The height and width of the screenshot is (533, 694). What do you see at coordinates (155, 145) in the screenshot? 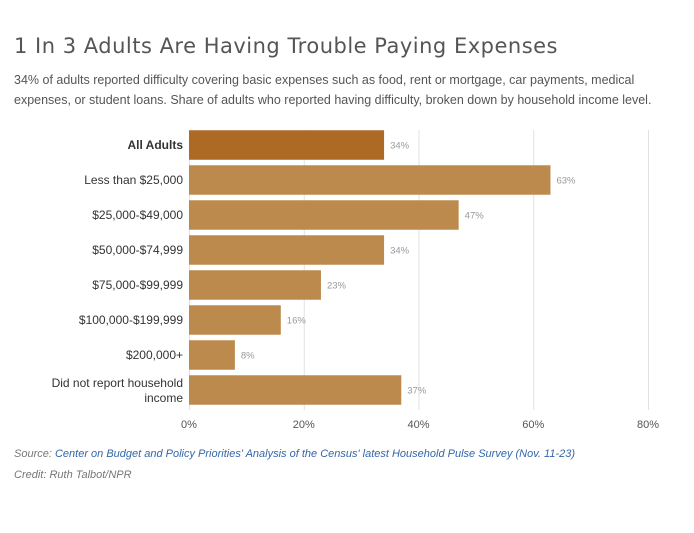
I see `category-label: All Adults` at bounding box center [155, 145].